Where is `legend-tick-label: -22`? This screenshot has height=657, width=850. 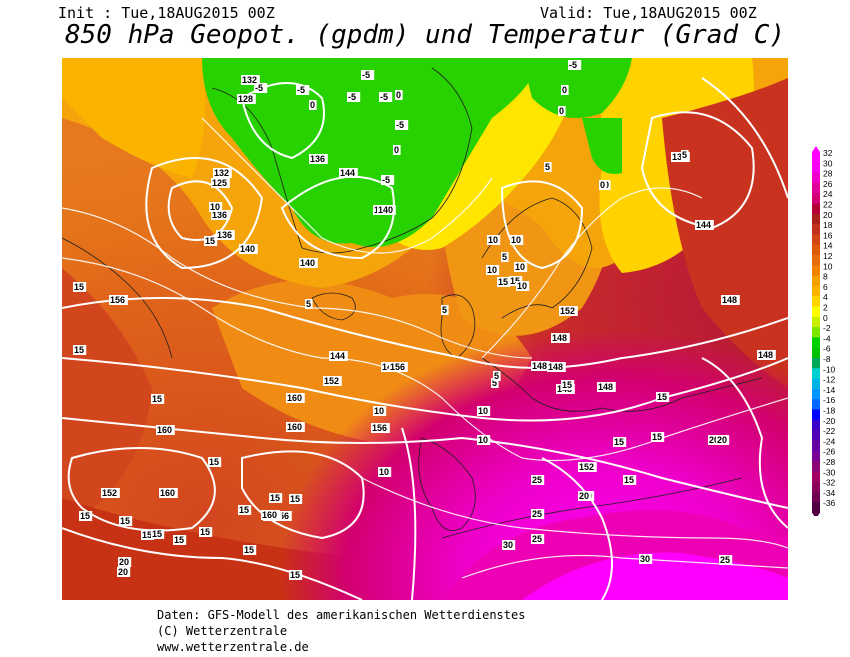
legend-tick-label: -22 is located at coordinates (829, 431).